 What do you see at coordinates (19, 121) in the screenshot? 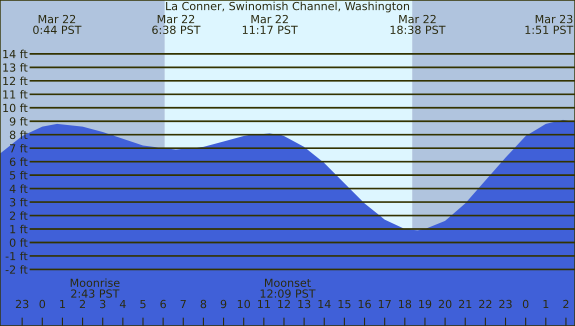
I see `y-tick-label: 9 ft` at bounding box center [19, 121].